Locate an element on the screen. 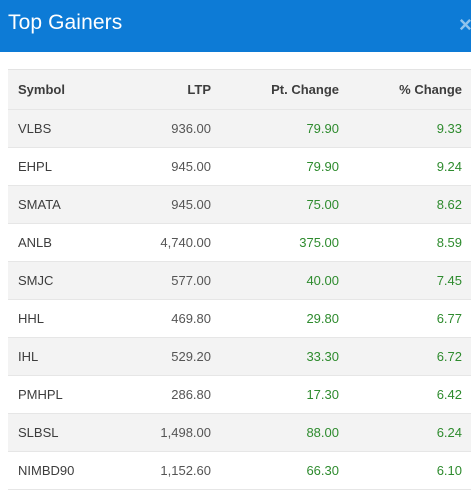  pct-change-cell: 6.10 is located at coordinates (405, 470).